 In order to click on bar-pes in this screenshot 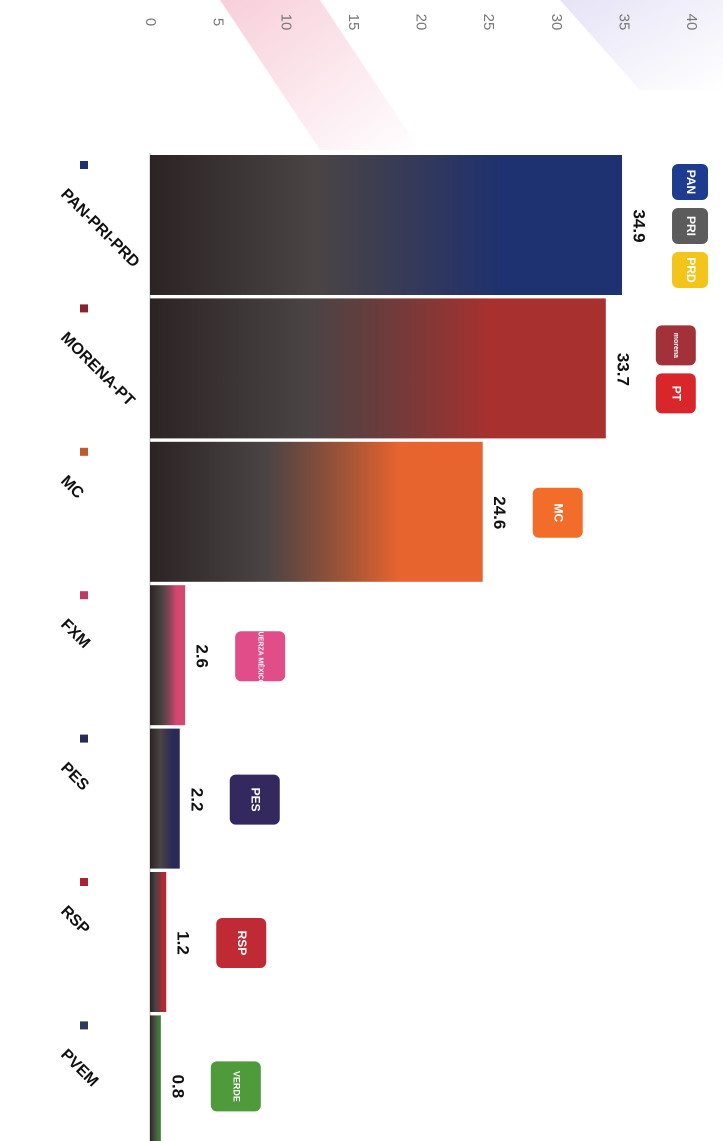, I will do `click(165, 798)`.